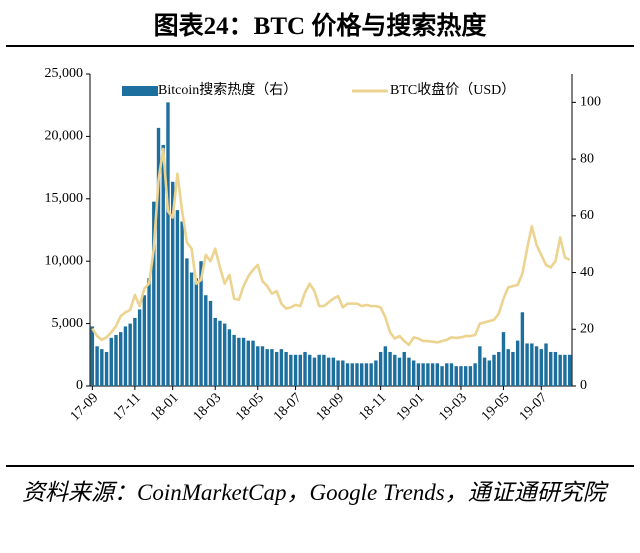 The image size is (640, 553). Describe the element at coordinates (288, 407) in the screenshot. I see `x-tick-label: 18-07` at that location.